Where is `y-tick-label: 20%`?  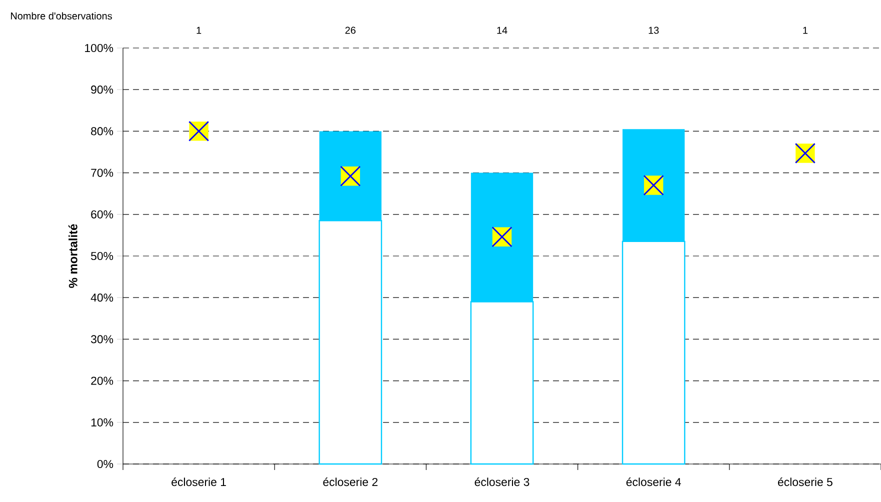
y-tick-label: 20% is located at coordinates (102, 380).